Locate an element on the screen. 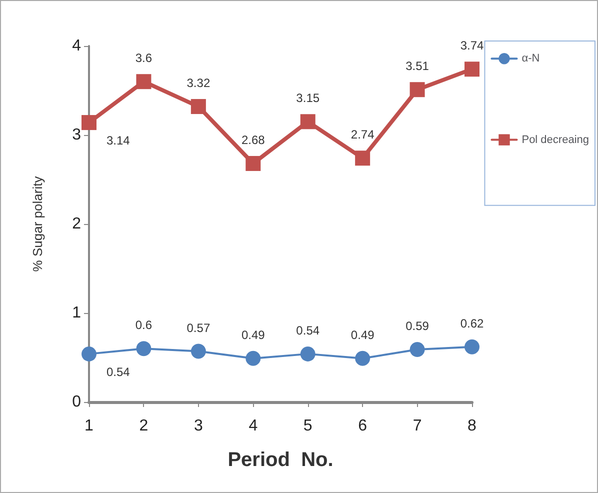 The height and width of the screenshot is (493, 598). x-tick-label: 3 is located at coordinates (198, 426).